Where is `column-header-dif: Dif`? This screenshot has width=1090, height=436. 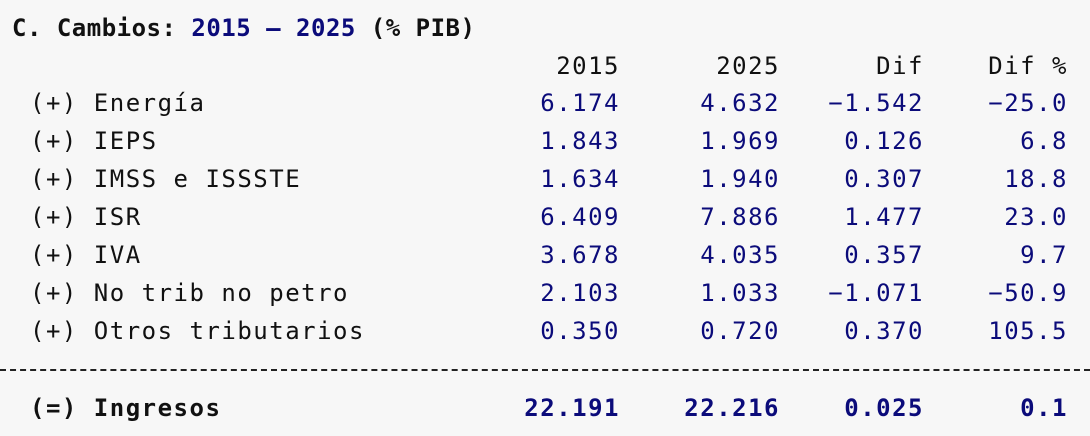
column-header-dif: Dif is located at coordinates (900, 66).